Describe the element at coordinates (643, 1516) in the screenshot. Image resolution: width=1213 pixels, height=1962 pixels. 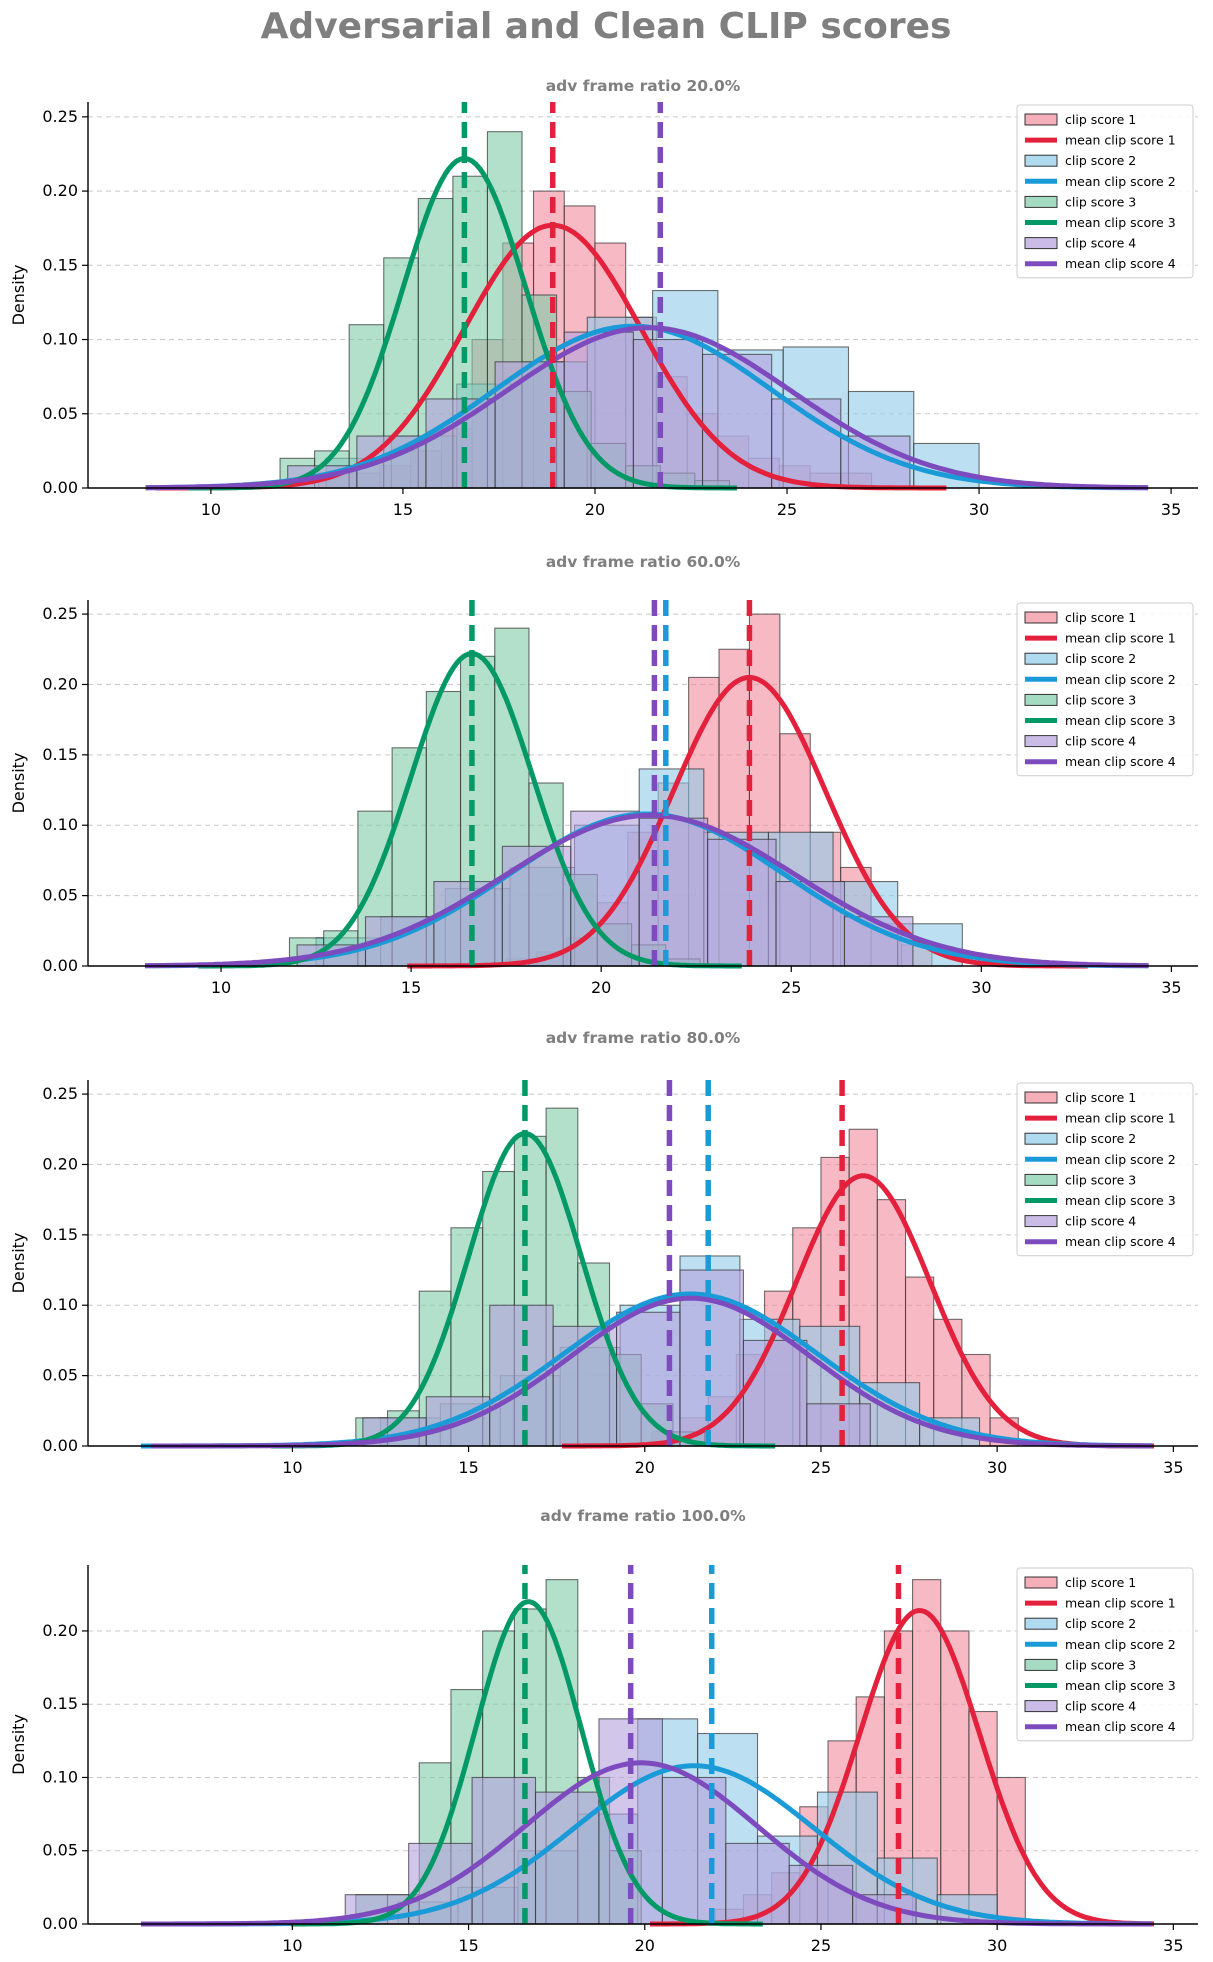
I see `subplot-title: adv frame ratio 100.0%` at that location.